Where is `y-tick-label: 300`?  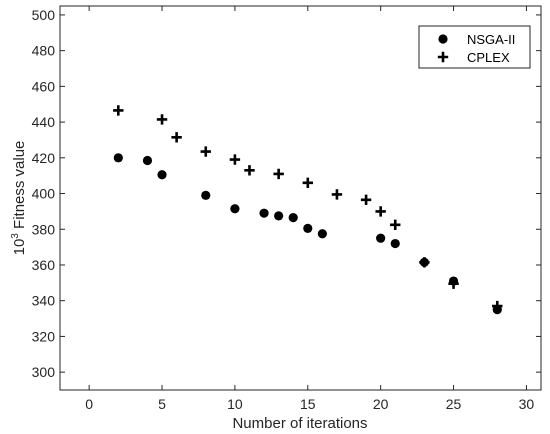
y-tick-label: 300 is located at coordinates (44, 372).